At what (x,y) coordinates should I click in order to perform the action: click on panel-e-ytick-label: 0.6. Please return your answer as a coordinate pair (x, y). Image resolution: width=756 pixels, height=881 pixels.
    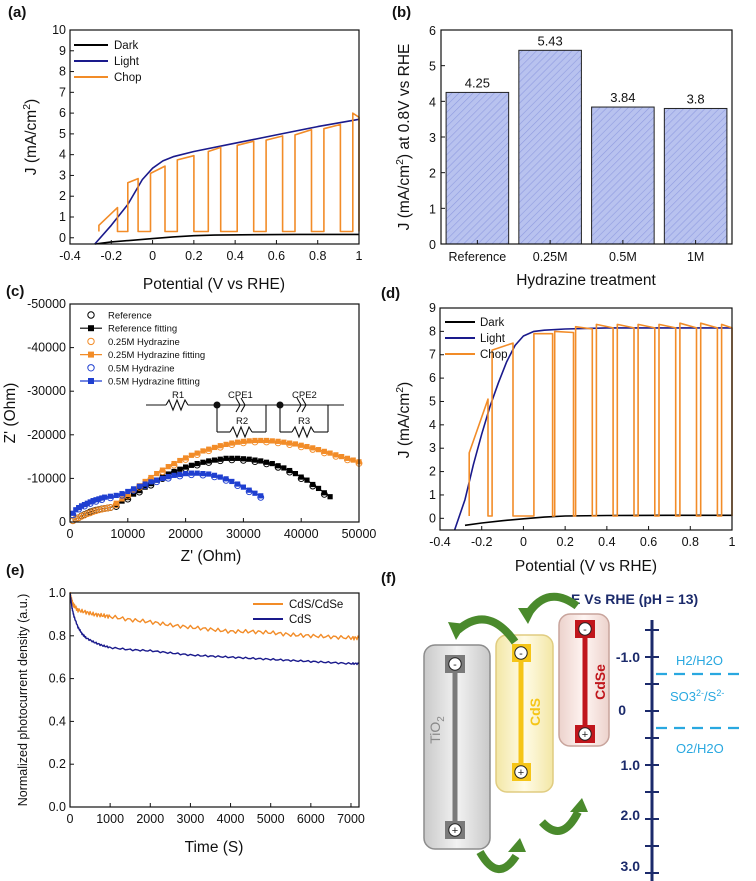
    Looking at the image, I should click on (57, 679).